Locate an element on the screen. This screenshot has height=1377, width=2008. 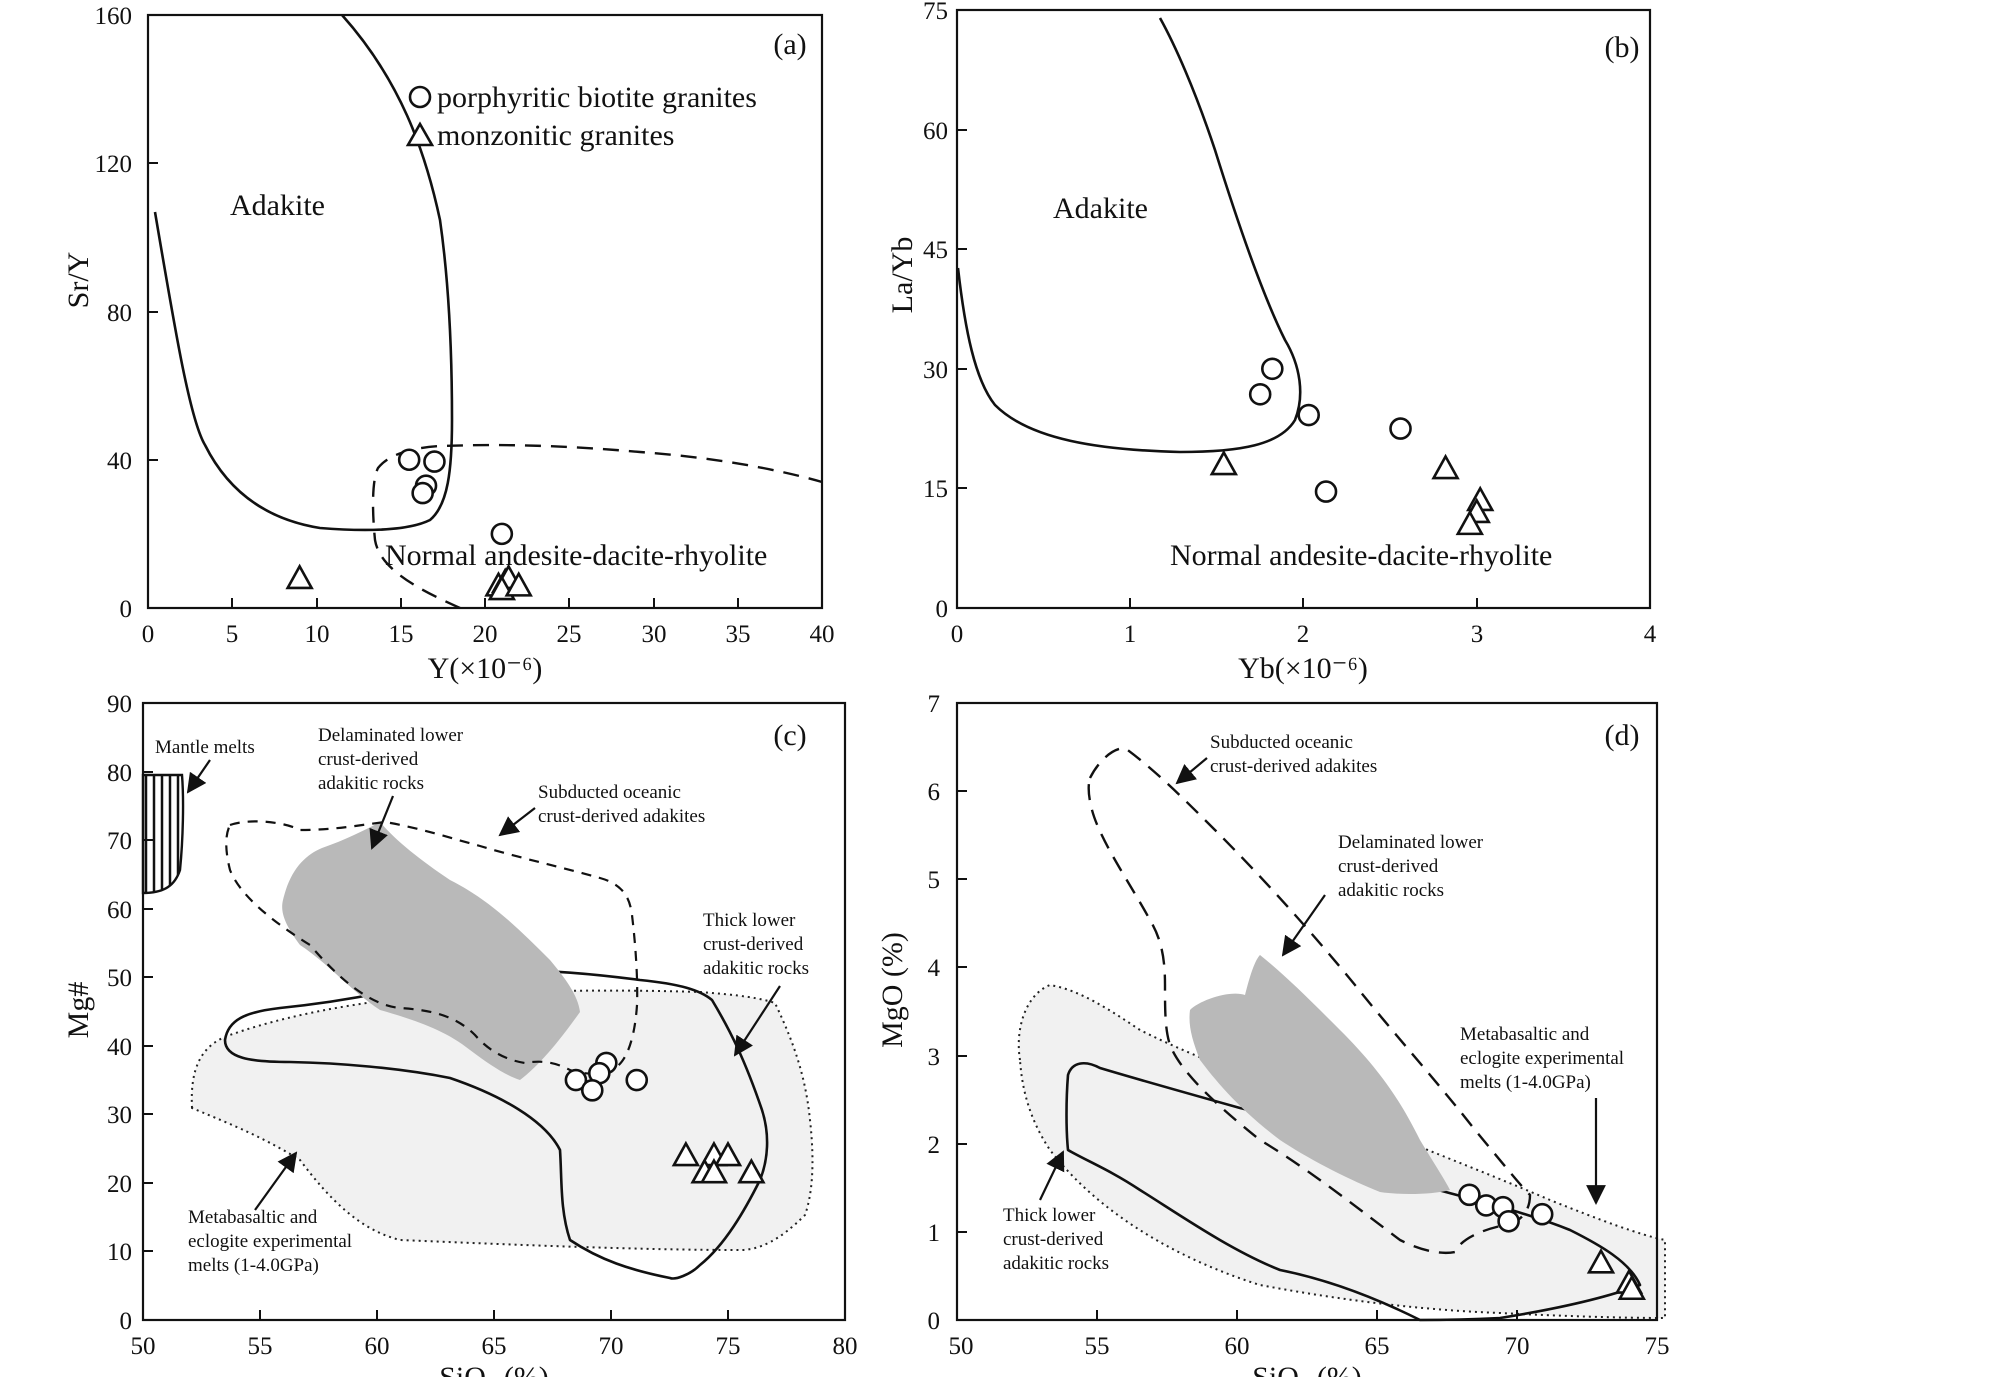
panel-c-arrow-thick is located at coordinates (757, 1021).